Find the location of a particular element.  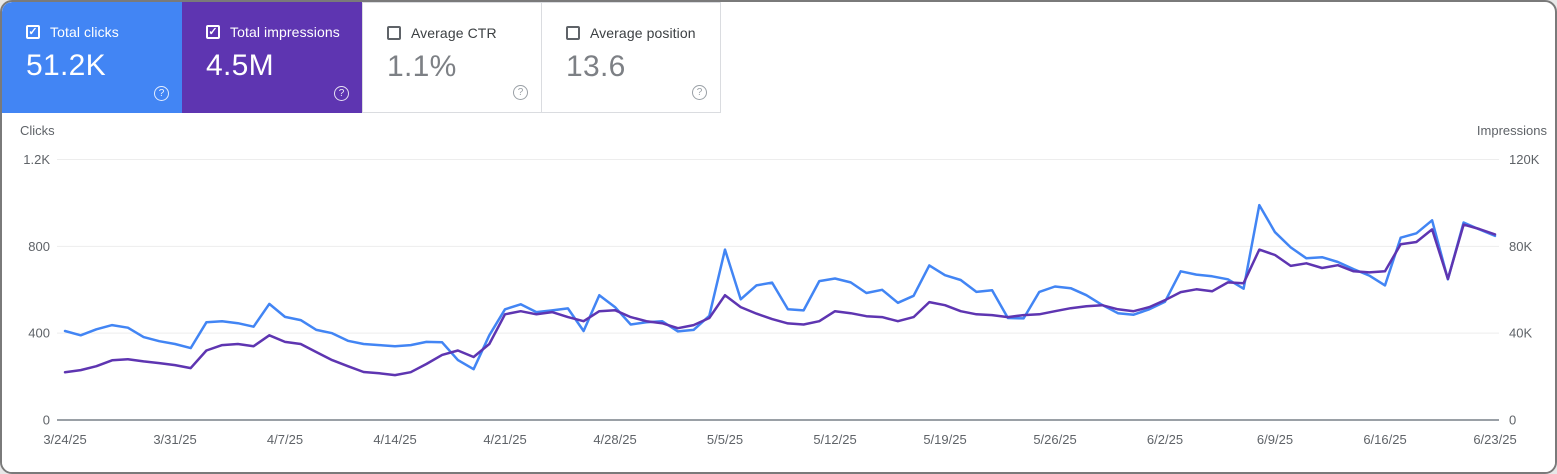

right-axis-tick: 120K is located at coordinates (1524, 159).